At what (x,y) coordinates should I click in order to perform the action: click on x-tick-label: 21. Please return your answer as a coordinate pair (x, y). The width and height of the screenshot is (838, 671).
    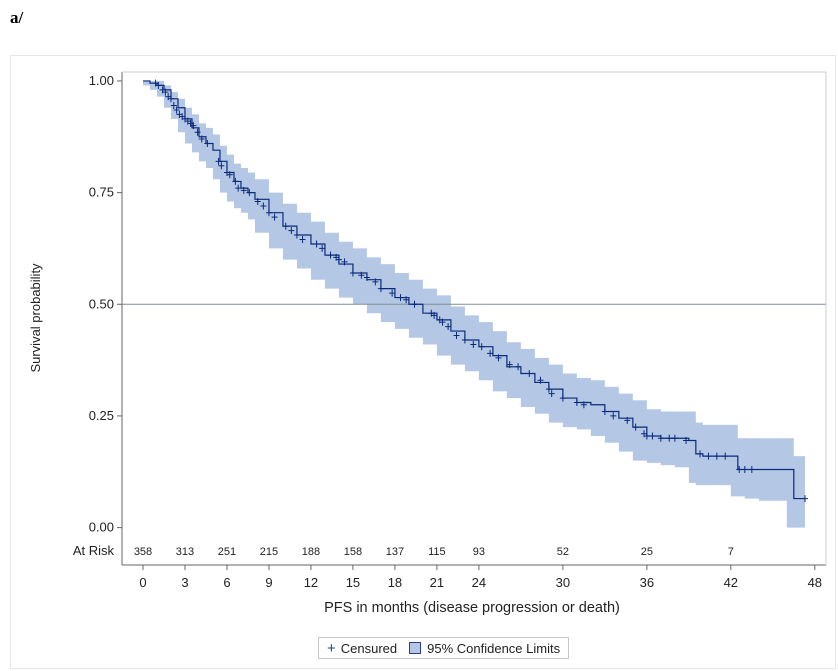
    Looking at the image, I should click on (437, 582).